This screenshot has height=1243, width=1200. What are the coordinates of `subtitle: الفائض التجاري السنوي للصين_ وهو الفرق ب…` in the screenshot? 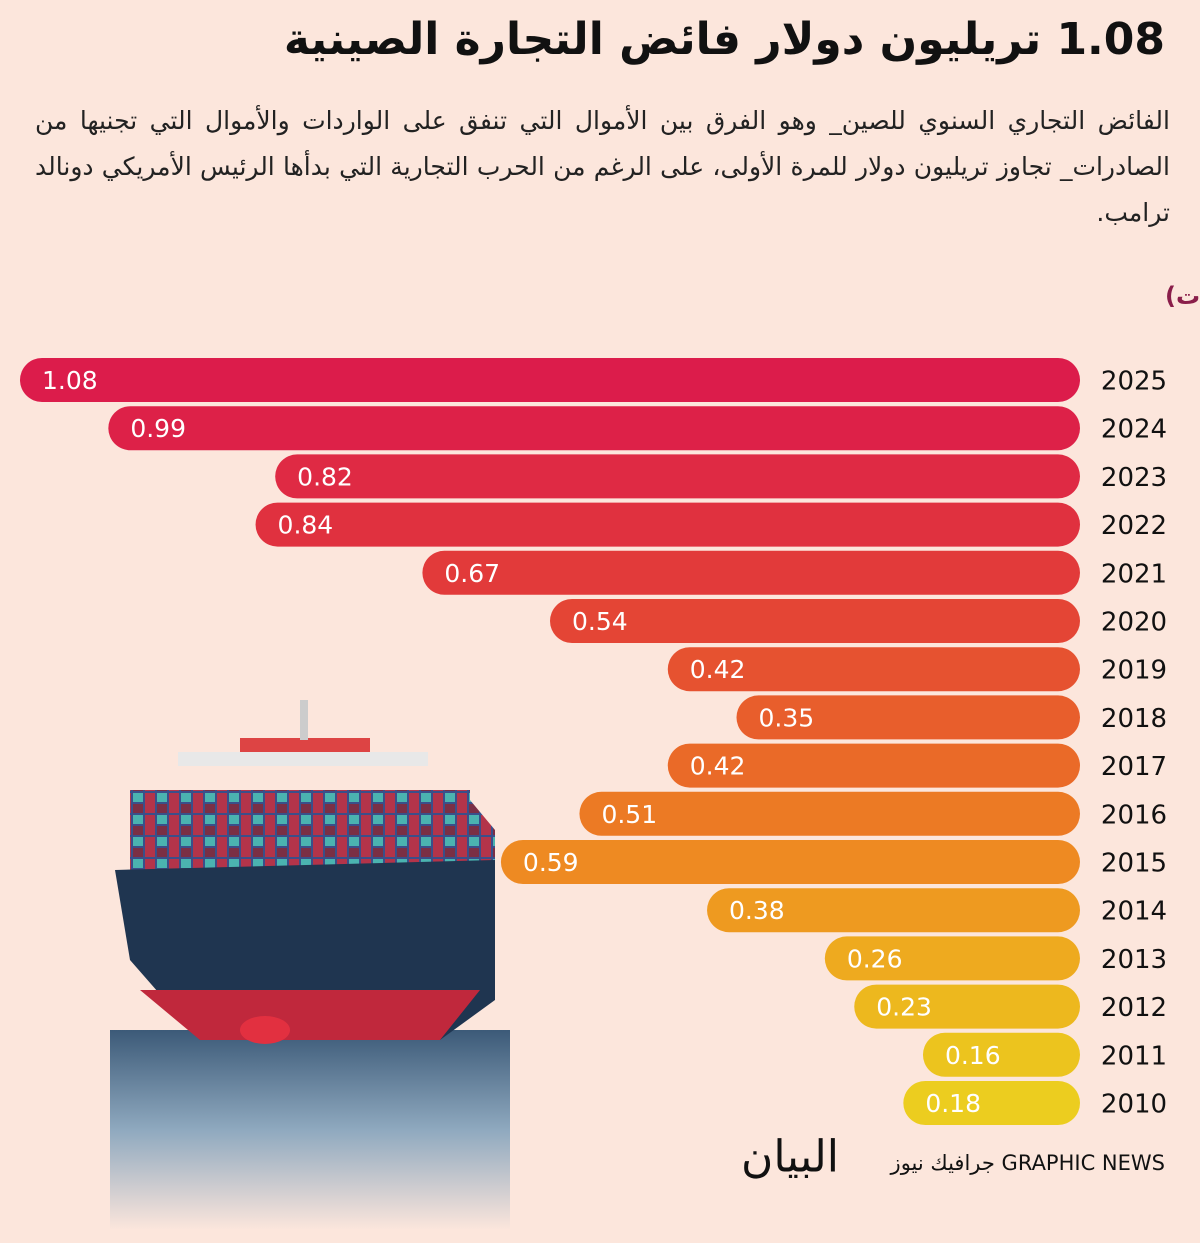 It's located at (602, 166).